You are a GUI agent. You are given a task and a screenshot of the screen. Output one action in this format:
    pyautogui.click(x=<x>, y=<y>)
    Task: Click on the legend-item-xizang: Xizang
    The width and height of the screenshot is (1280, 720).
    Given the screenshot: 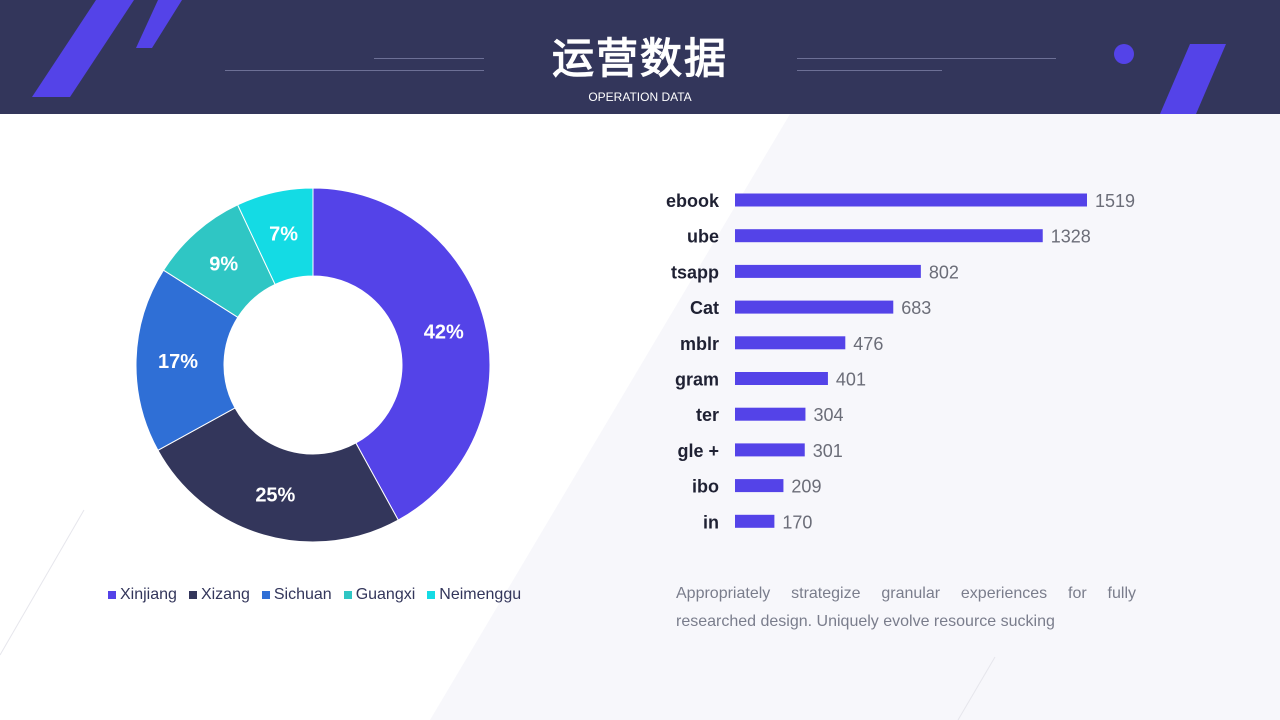 What is the action you would take?
    pyautogui.click(x=219, y=595)
    